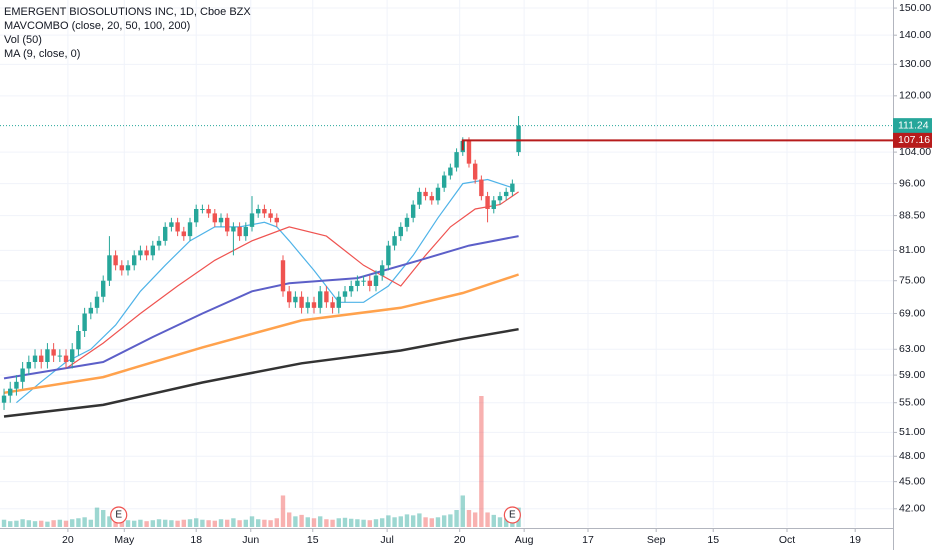 The image size is (932, 550). I want to click on indicator-label: Vol (50), so click(23, 40).